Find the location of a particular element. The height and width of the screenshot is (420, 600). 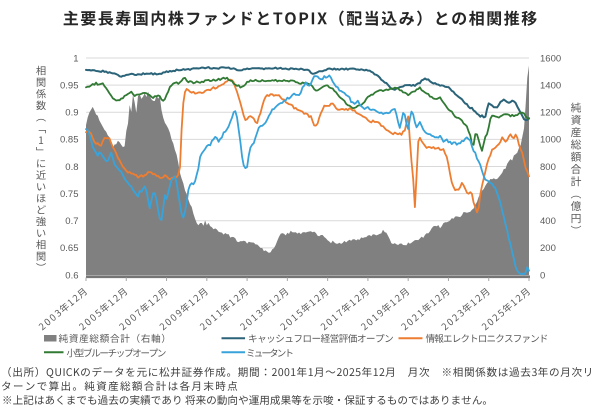

svg-text: 800 is located at coordinates (548, 167).